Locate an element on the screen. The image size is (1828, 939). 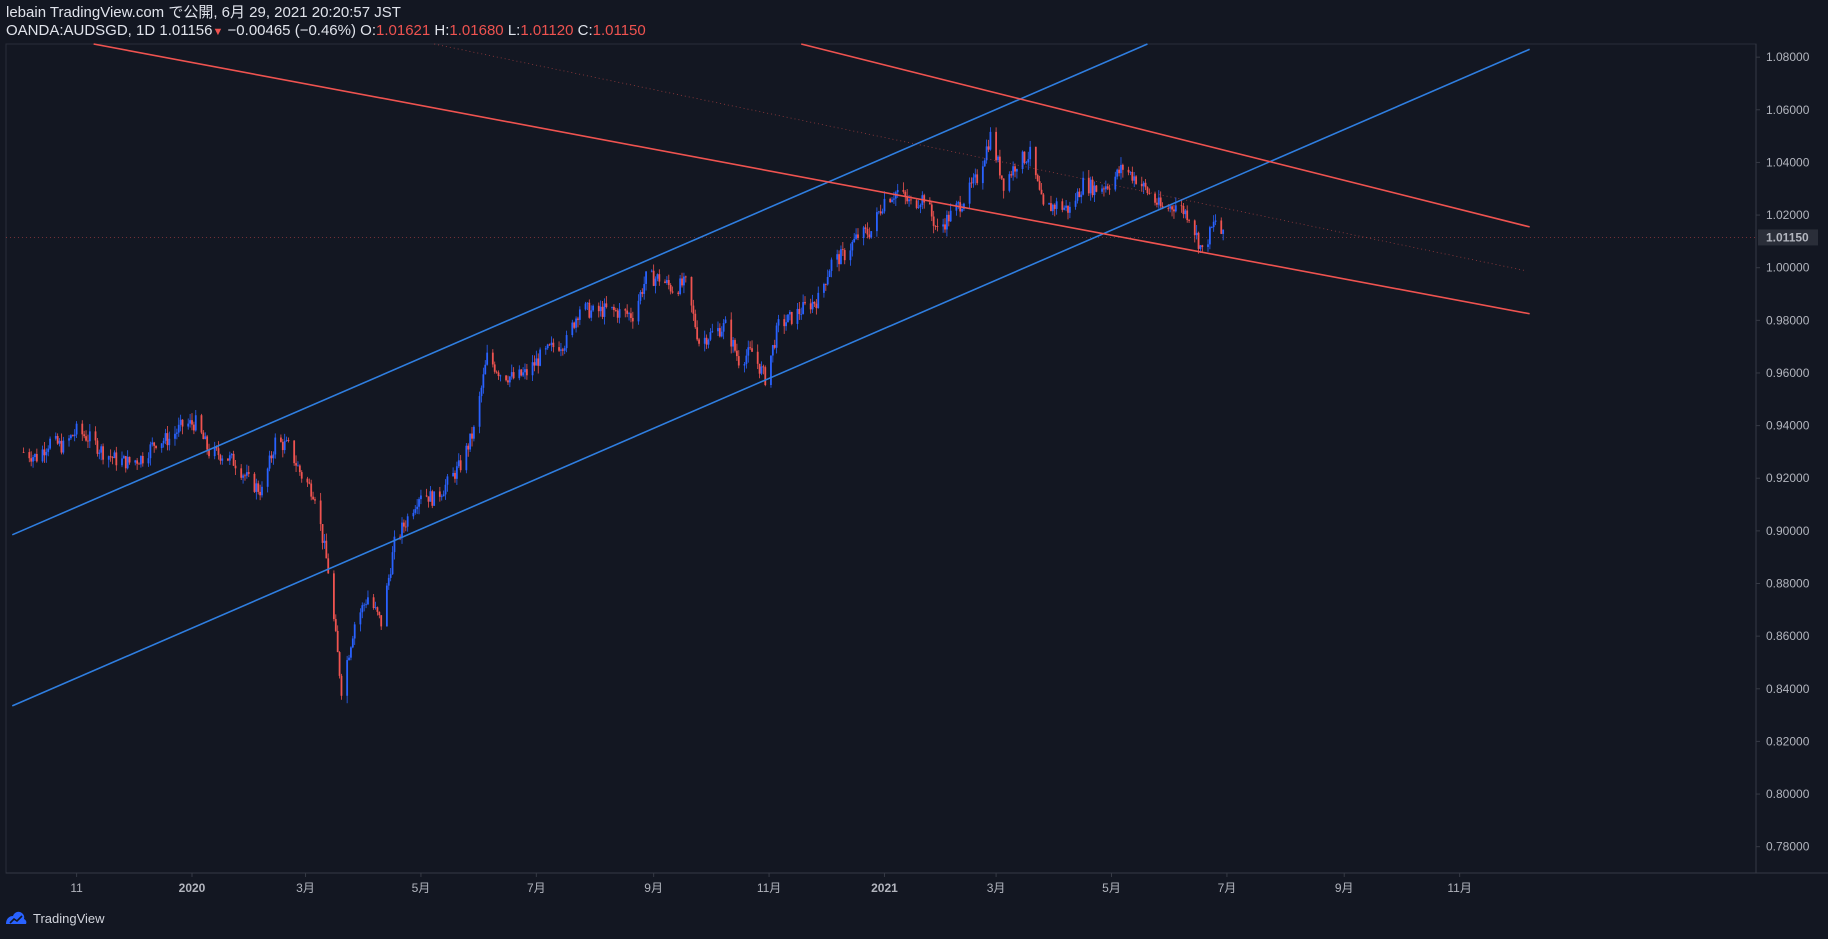
time-axis: 11 2020 3月 5月 7月 9月 11月 2021 3月 5月 7月 9月 11月 is located at coordinates (771, 884).